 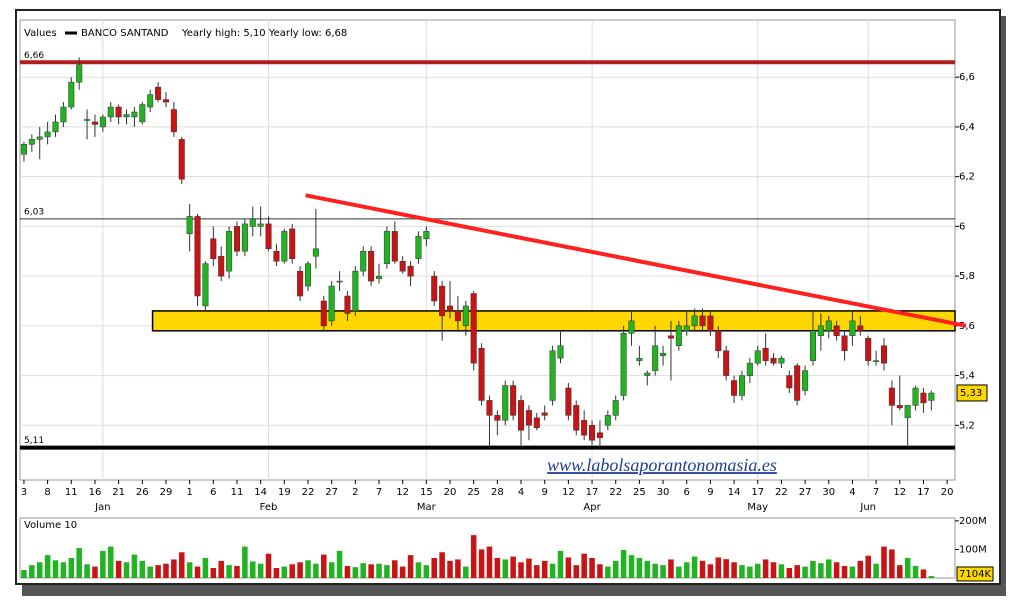 I want to click on x-tick-label: 7, so click(x=876, y=492).